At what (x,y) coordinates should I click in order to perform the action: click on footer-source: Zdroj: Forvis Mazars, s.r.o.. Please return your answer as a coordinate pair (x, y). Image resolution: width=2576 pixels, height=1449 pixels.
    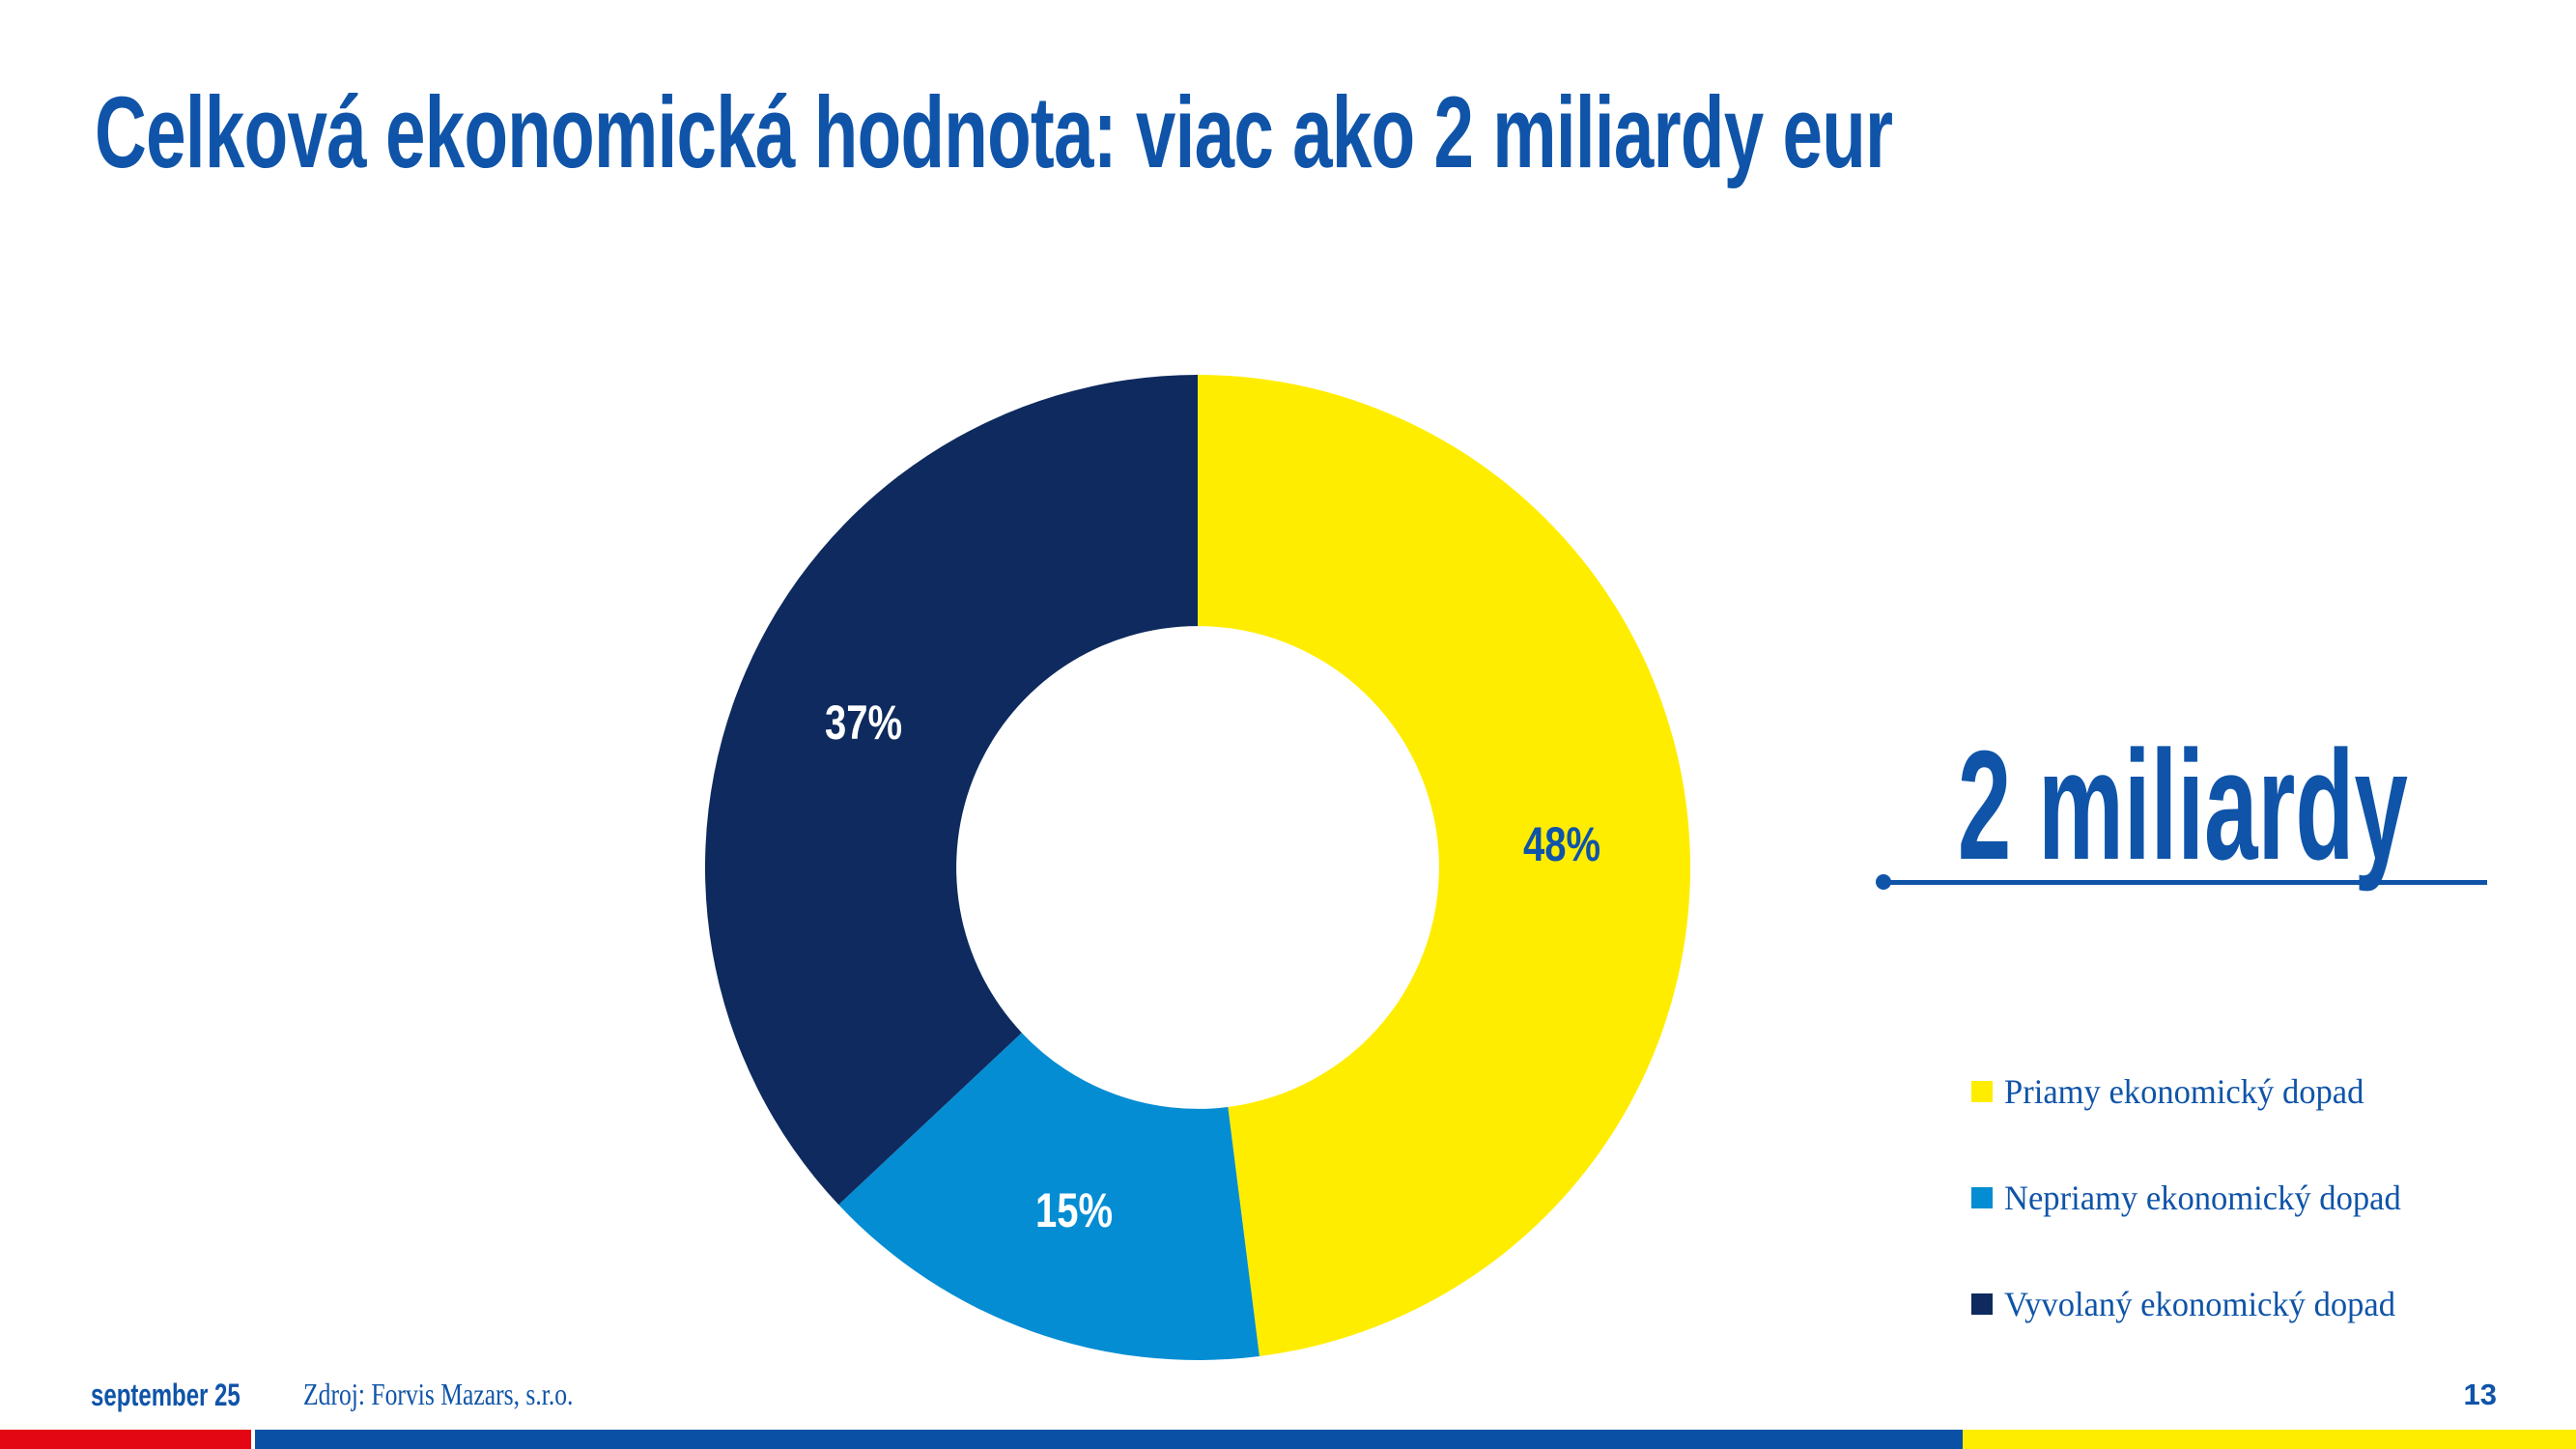
    Looking at the image, I should click on (438, 1394).